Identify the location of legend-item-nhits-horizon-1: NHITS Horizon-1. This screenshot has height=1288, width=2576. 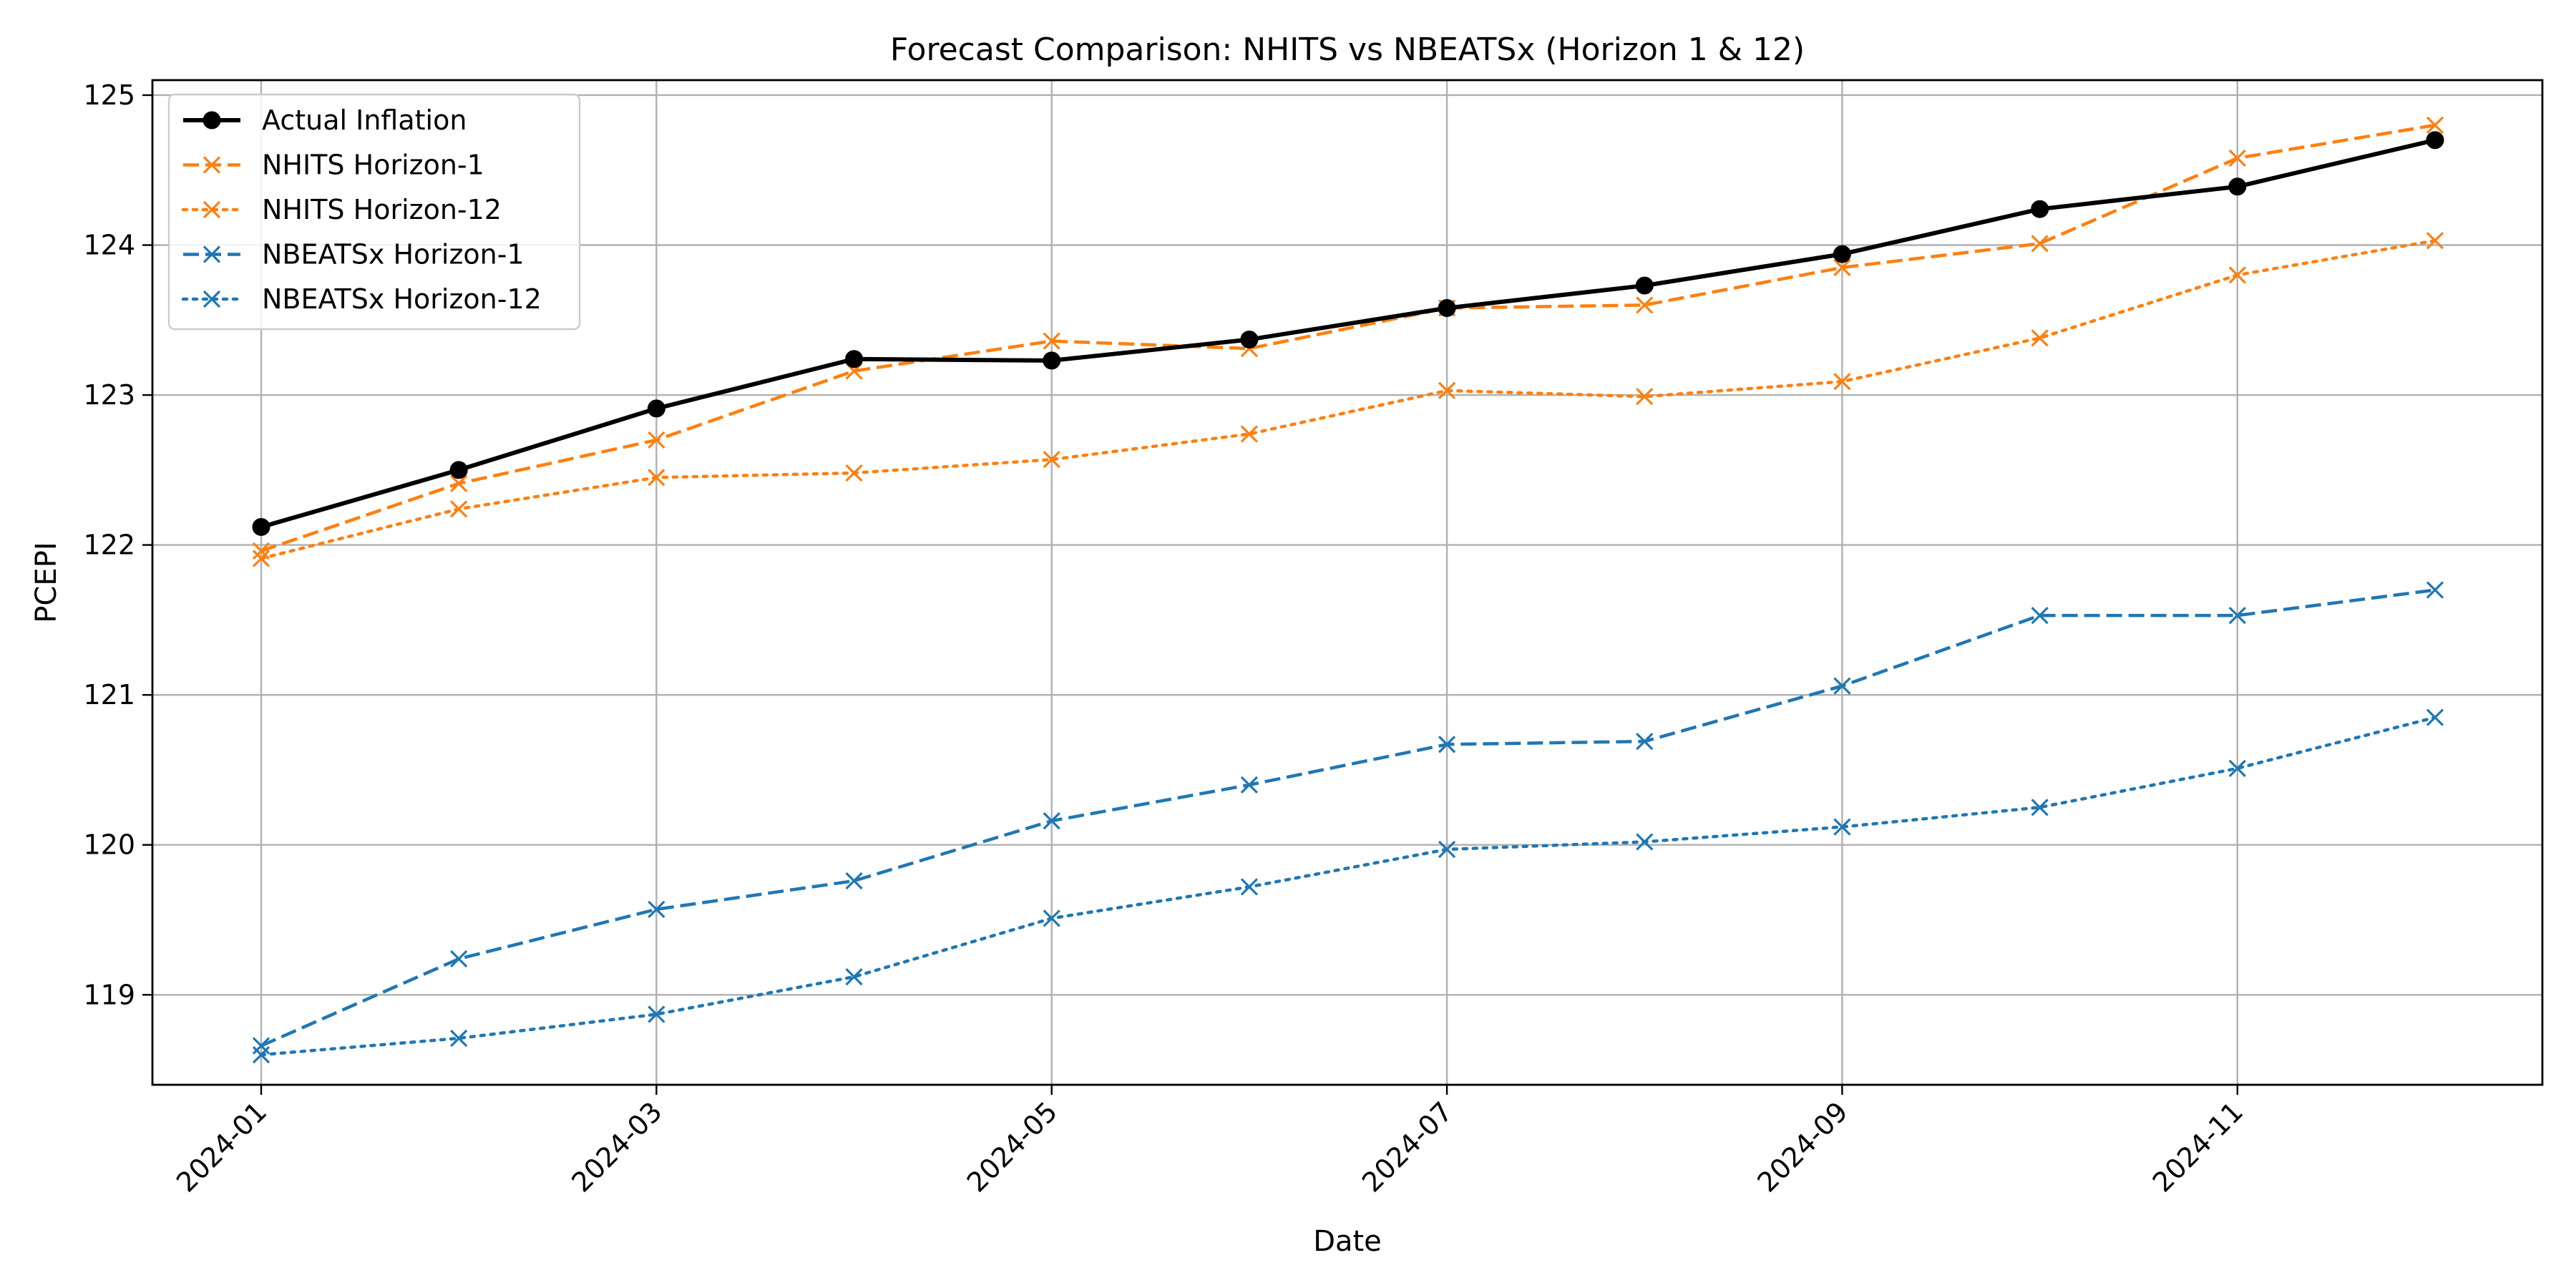
(333, 165).